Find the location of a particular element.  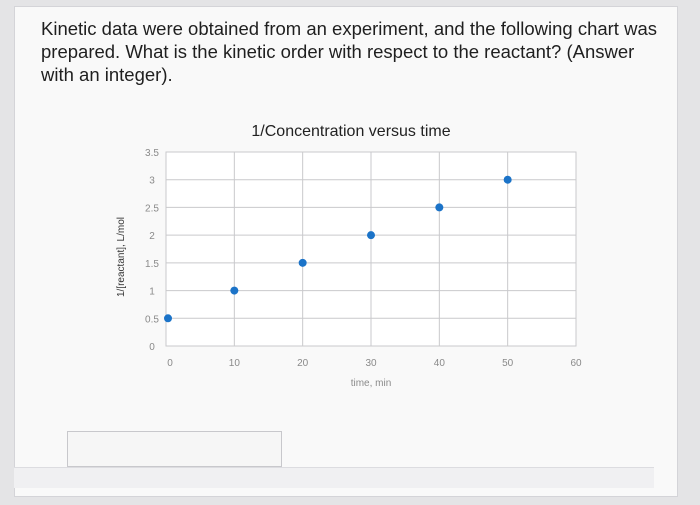

x-tick-label: 10 is located at coordinates (235, 363).